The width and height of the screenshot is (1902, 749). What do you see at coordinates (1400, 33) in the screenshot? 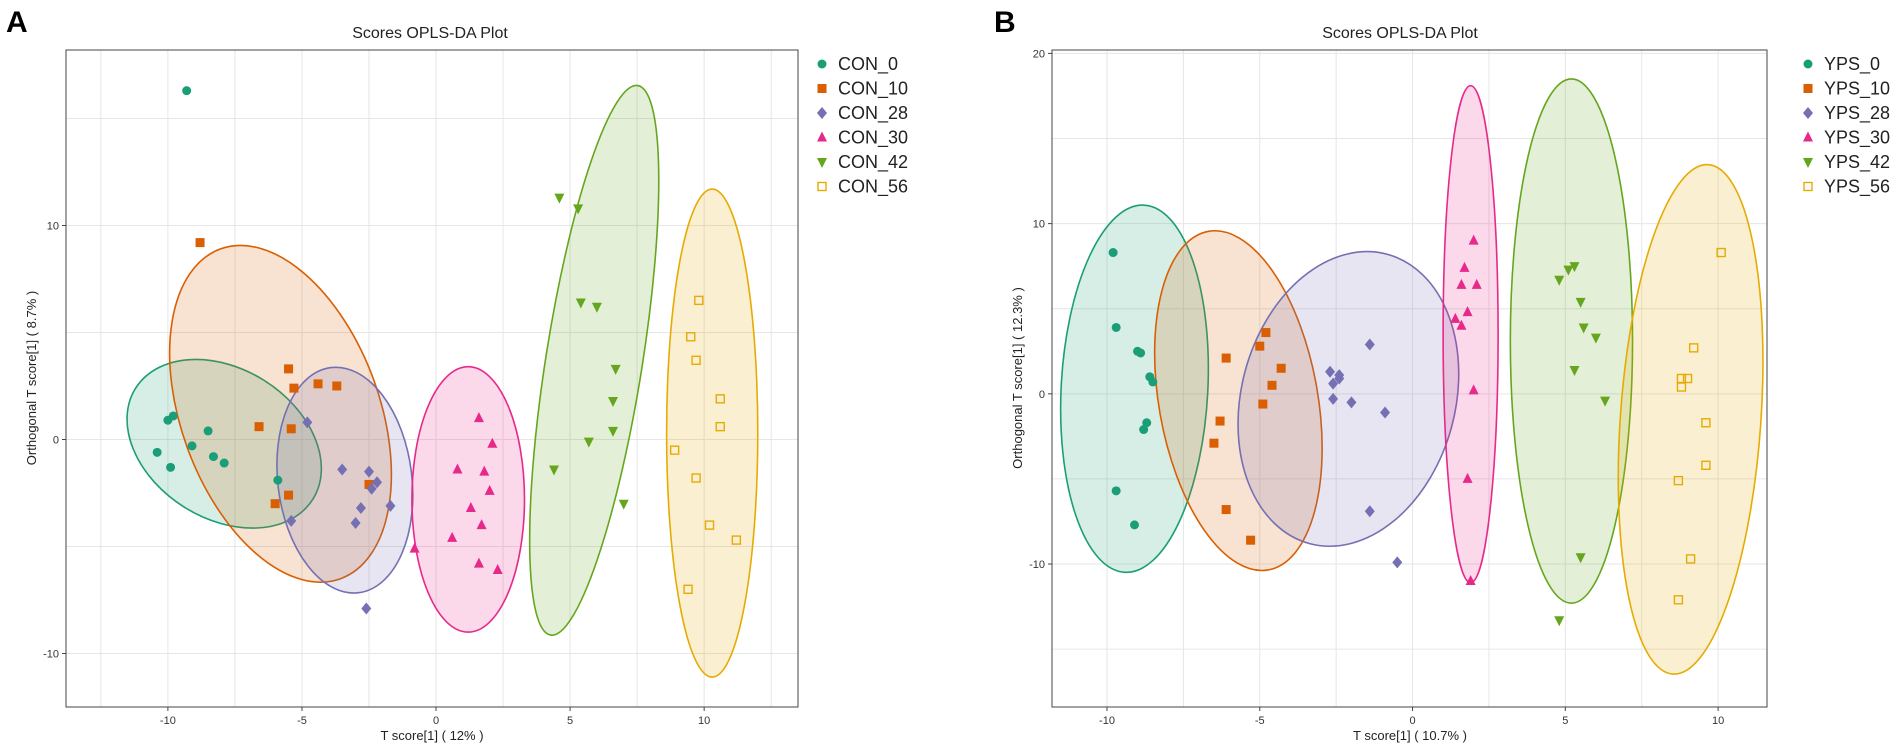
I see `chart-title-b: Scores OPLS-DA Plot` at bounding box center [1400, 33].